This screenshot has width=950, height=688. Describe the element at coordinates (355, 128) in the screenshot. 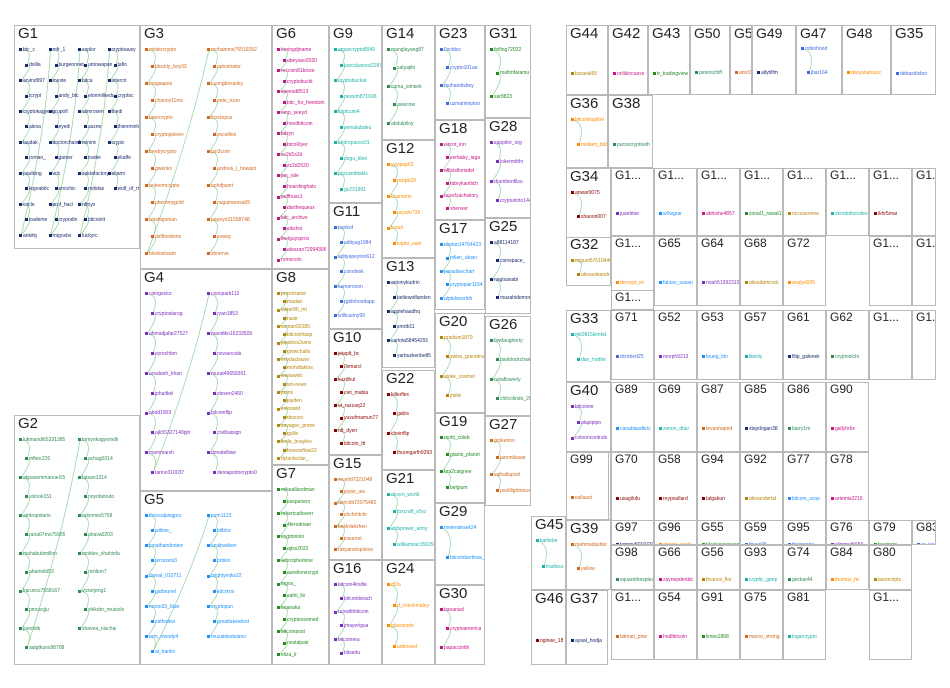

I see `graph-node: xemalubdeu` at that location.